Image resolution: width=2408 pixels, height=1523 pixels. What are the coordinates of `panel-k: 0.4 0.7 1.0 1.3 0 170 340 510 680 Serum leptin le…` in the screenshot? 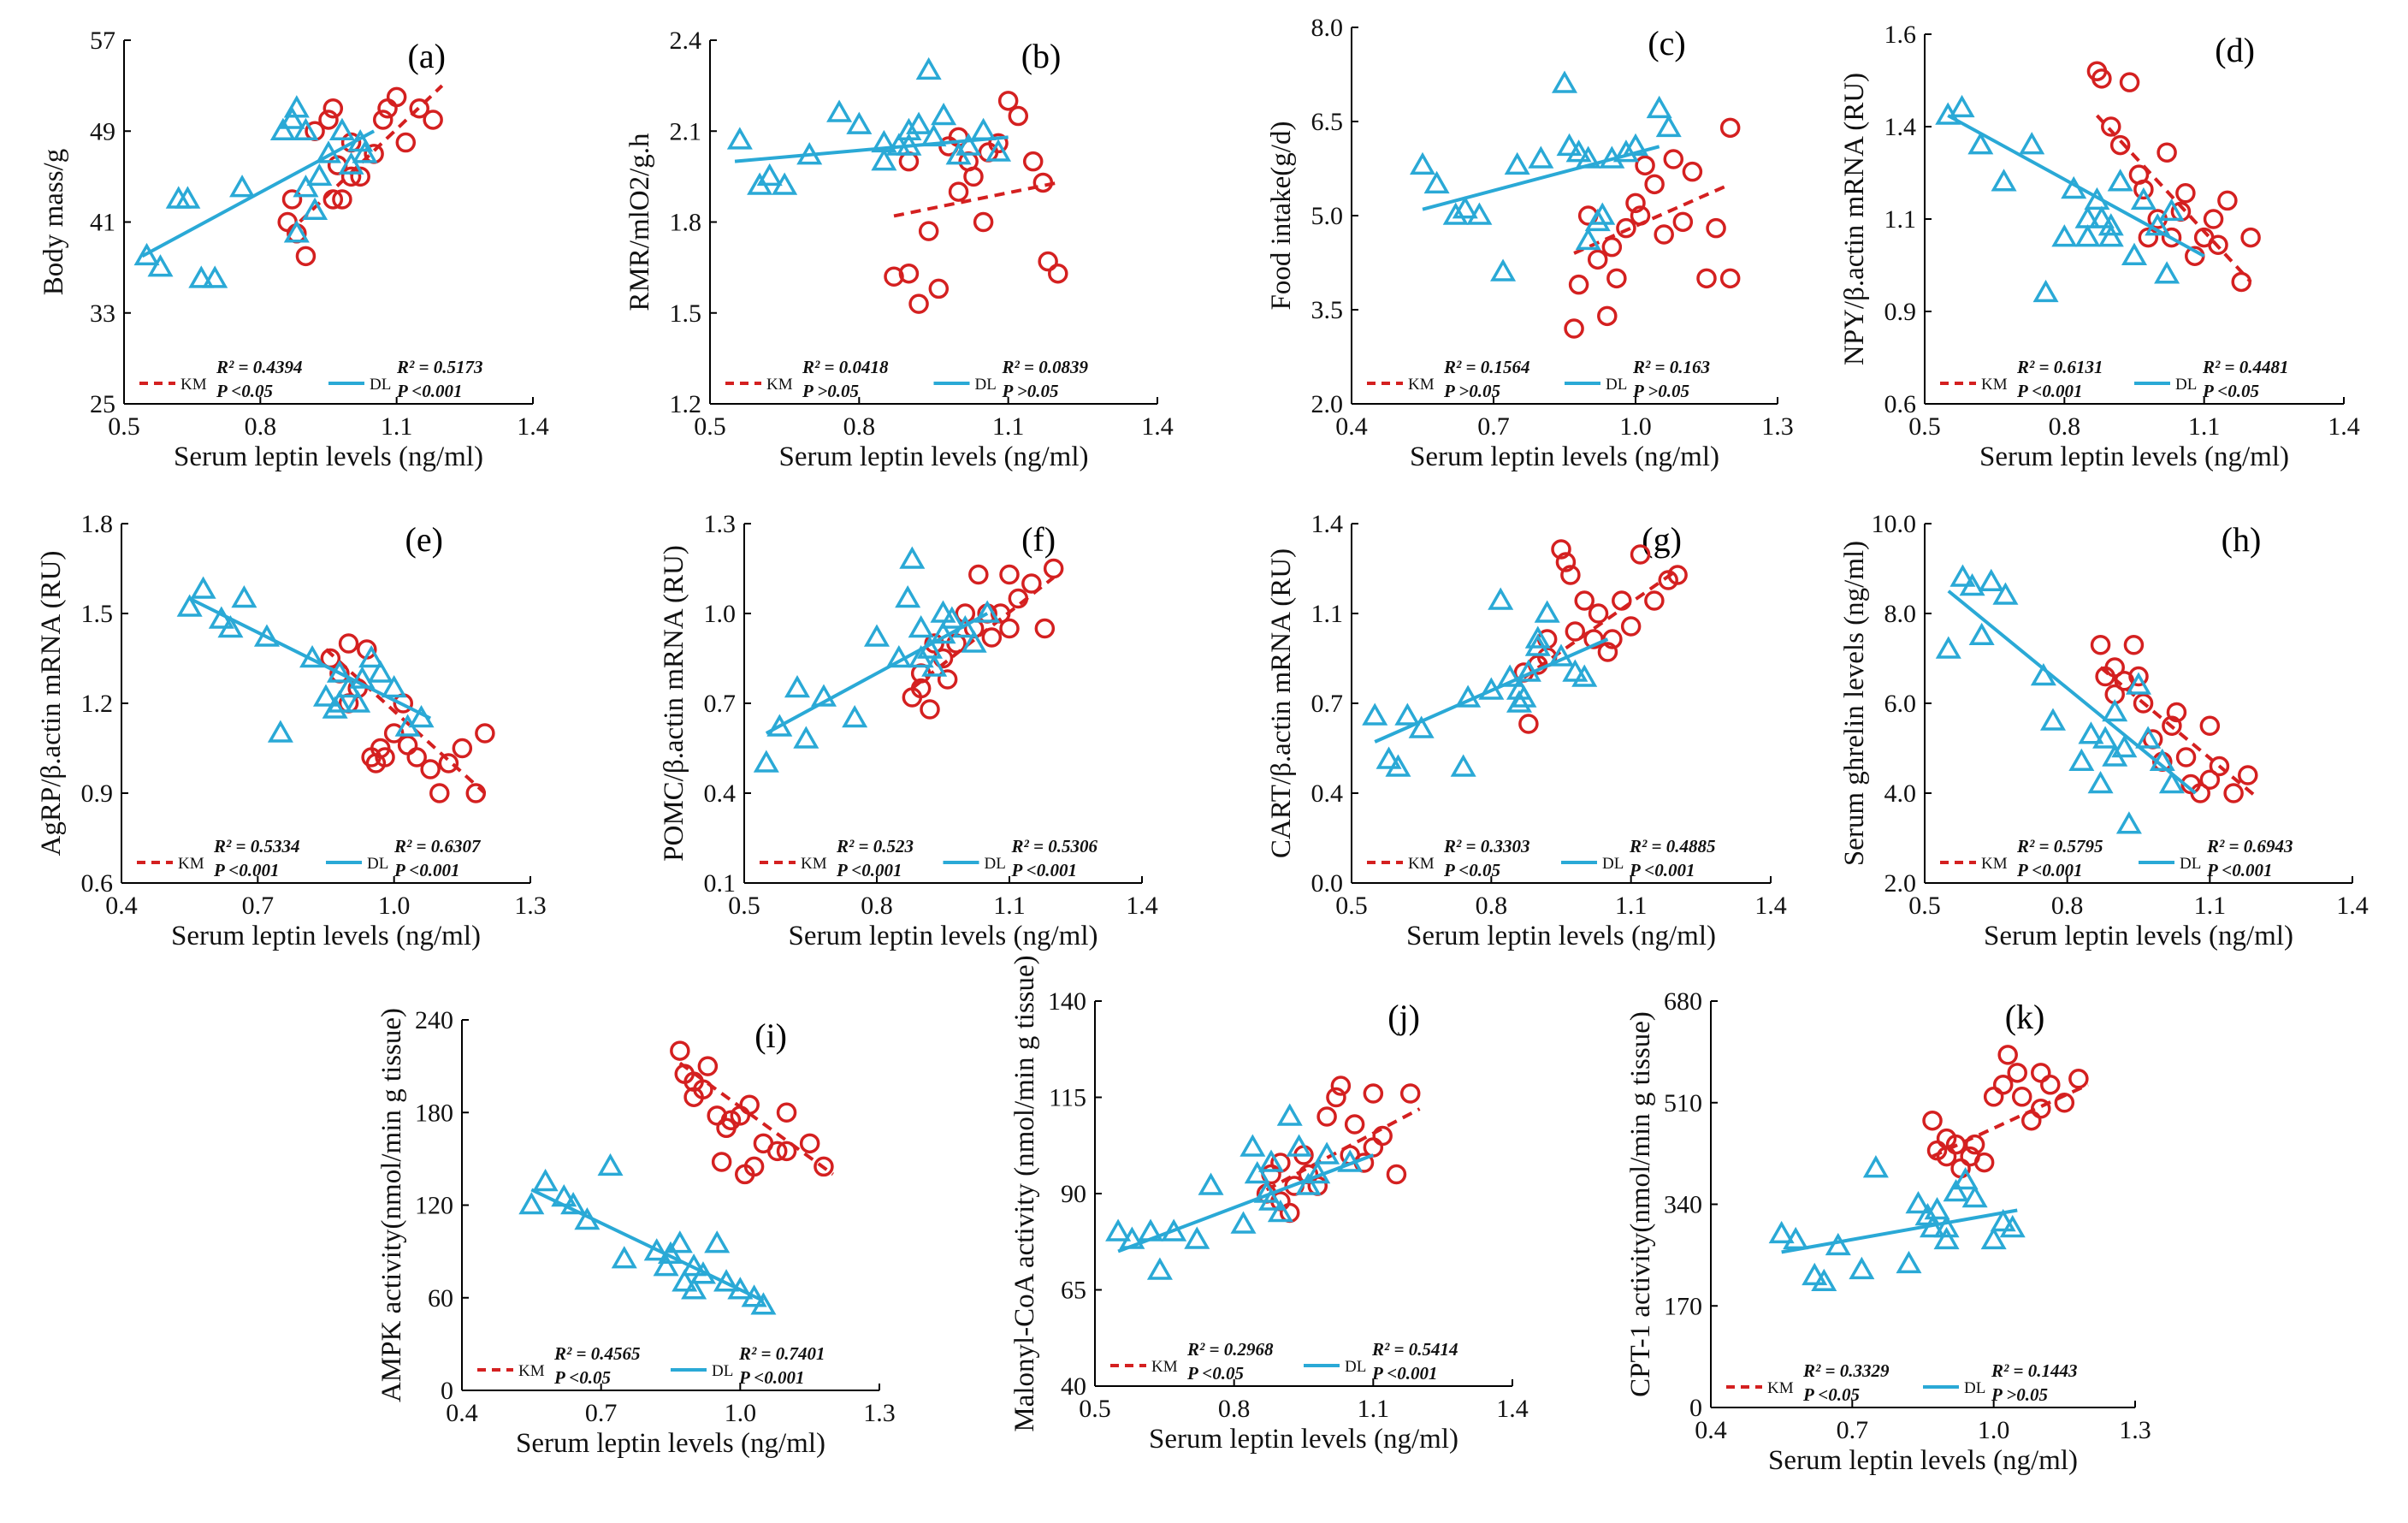 It's located at (1888, 1231).